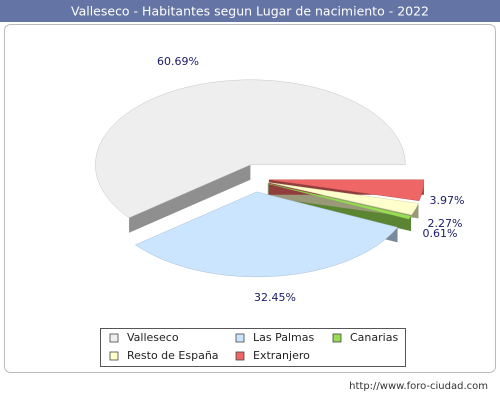  Describe the element at coordinates (153, 337) in the screenshot. I see `legend-label: Valleseco` at that location.